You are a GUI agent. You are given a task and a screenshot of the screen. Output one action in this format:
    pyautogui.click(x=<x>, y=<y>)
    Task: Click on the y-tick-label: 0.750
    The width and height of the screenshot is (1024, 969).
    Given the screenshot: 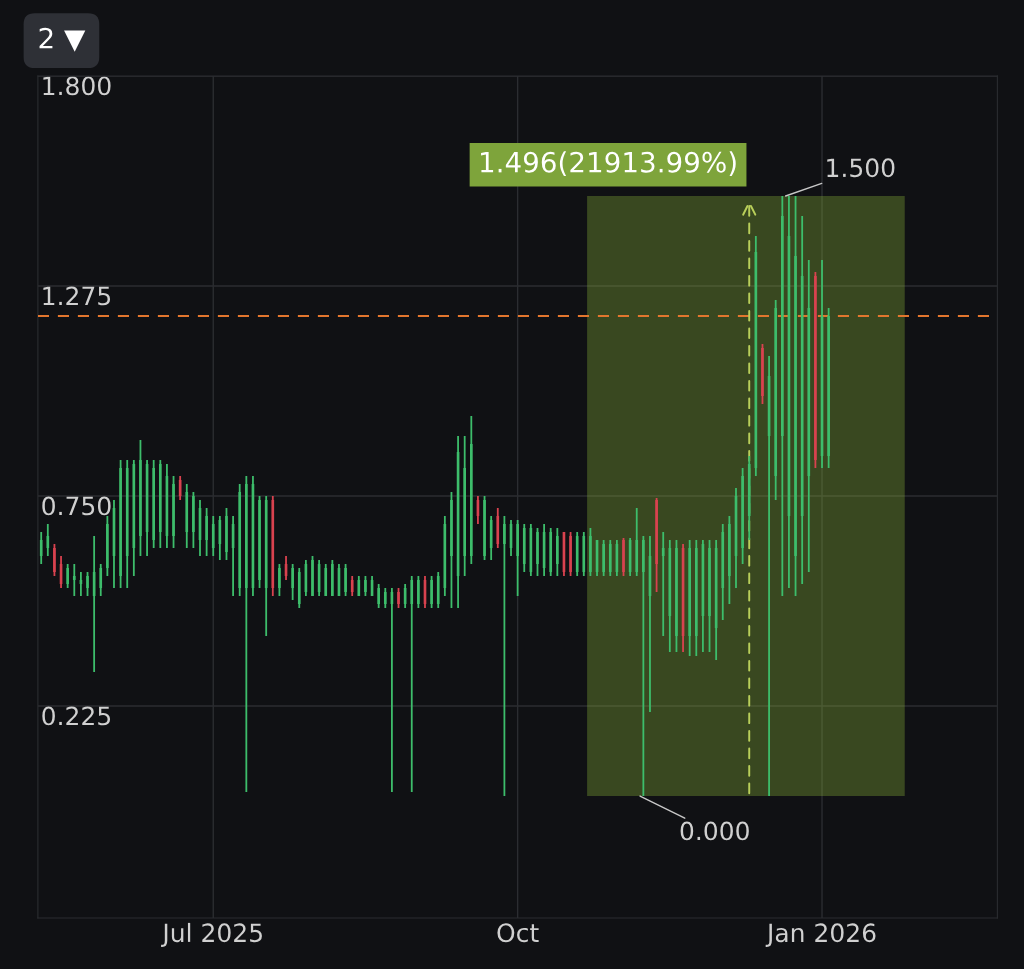 What is the action you would take?
    pyautogui.click(x=76, y=506)
    